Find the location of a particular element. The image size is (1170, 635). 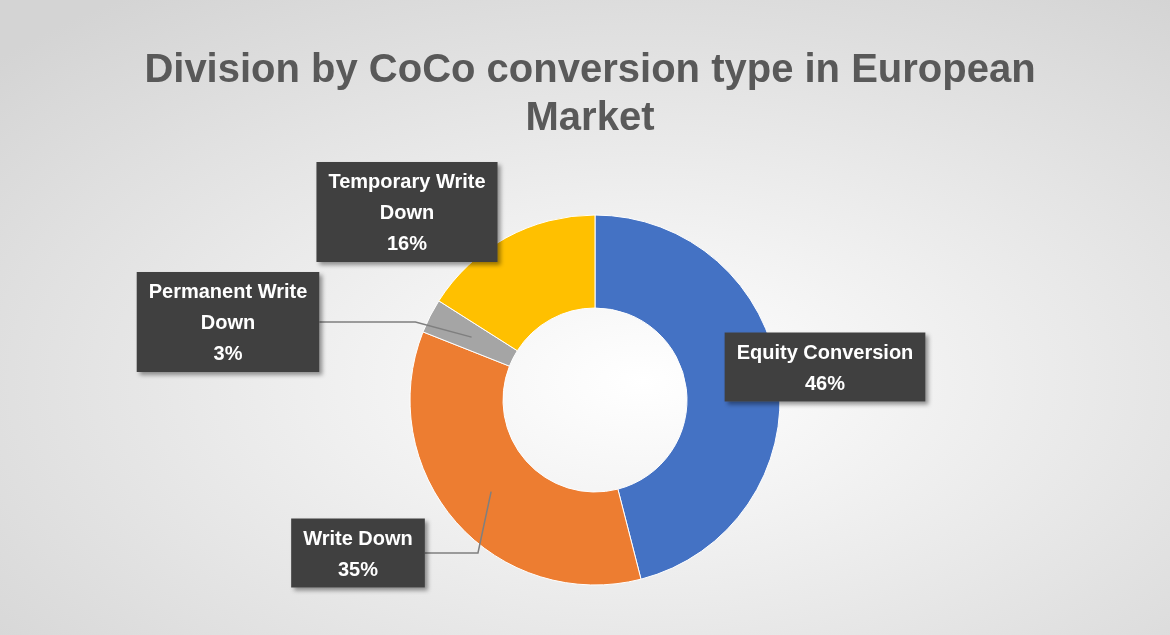

chart-title: Division by CoCo conversion type in European Market is located at coordinates (590, 92).